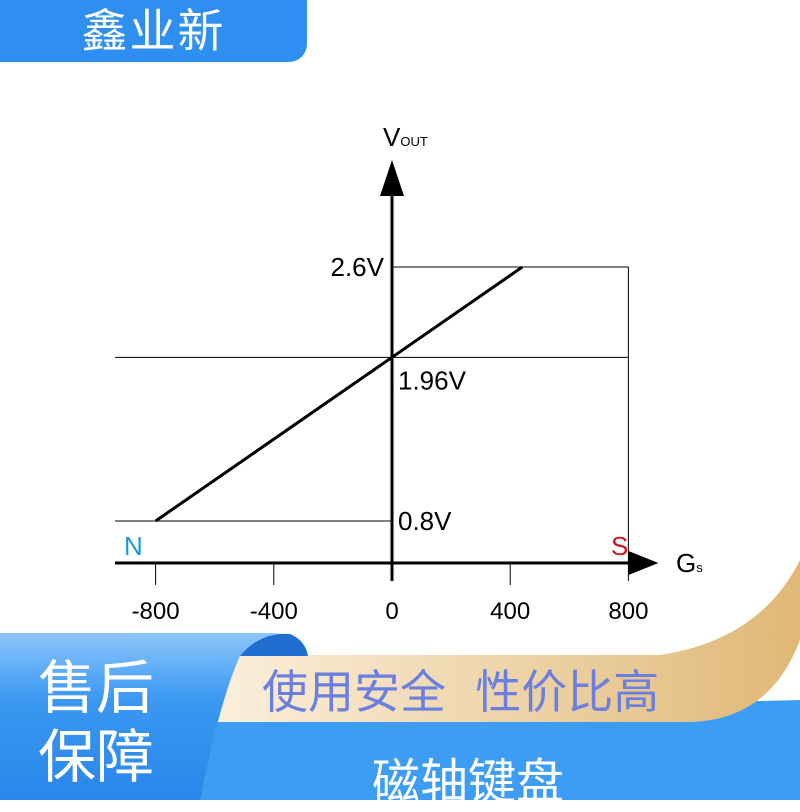 This screenshot has width=800, height=812. I want to click on x-tick-label: -400, so click(274, 609).